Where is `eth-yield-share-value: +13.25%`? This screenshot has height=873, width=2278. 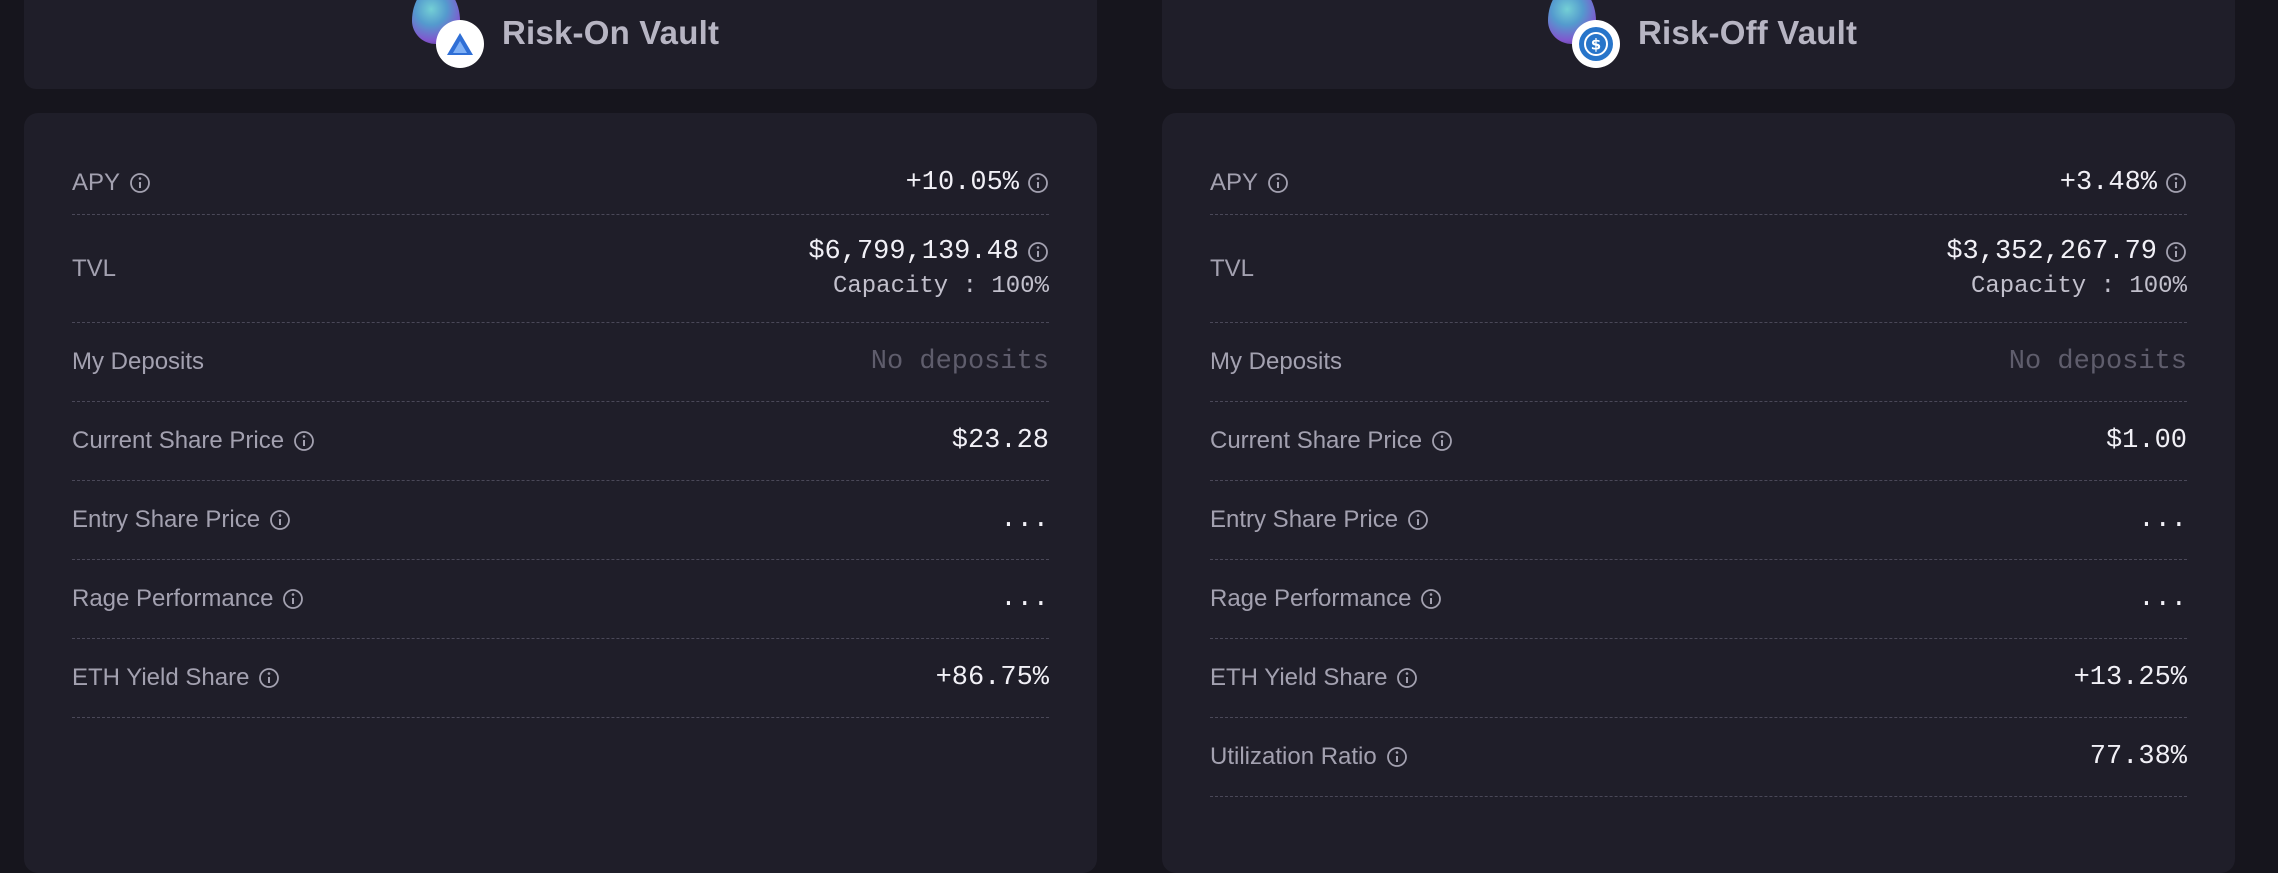
eth-yield-share-value: +13.25% is located at coordinates (2130, 678).